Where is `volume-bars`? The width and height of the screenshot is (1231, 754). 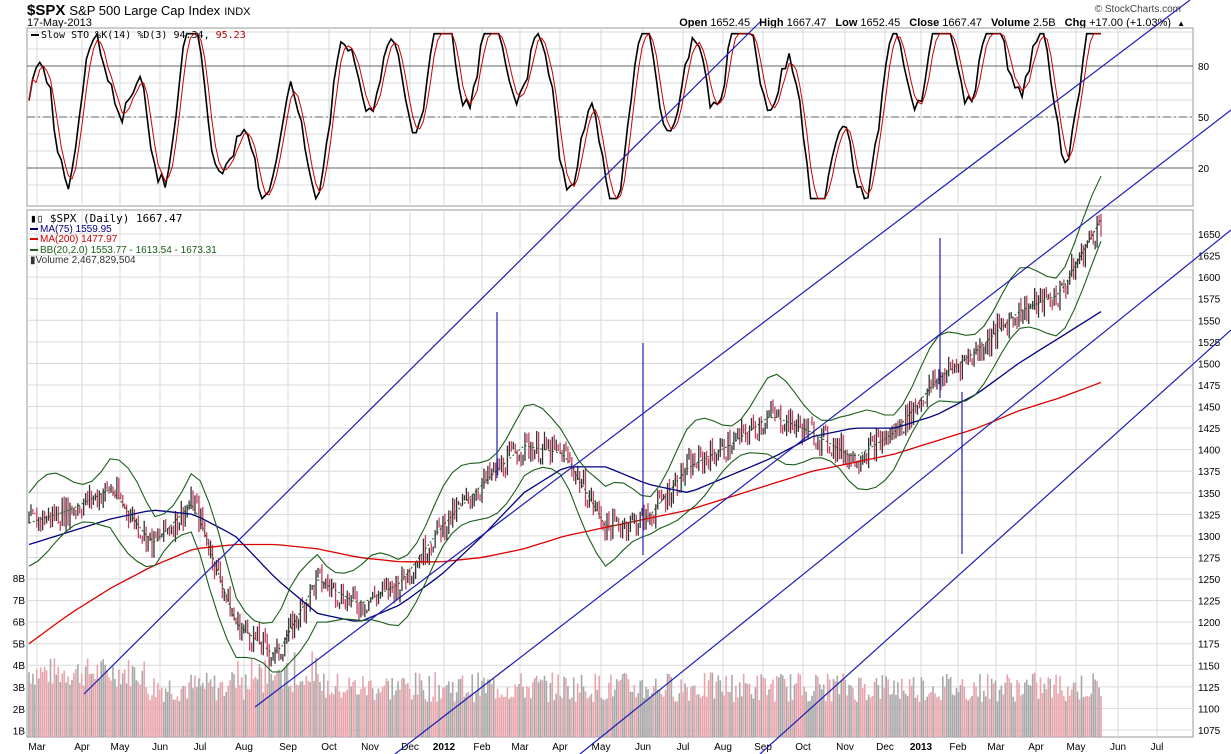 volume-bars is located at coordinates (565, 694).